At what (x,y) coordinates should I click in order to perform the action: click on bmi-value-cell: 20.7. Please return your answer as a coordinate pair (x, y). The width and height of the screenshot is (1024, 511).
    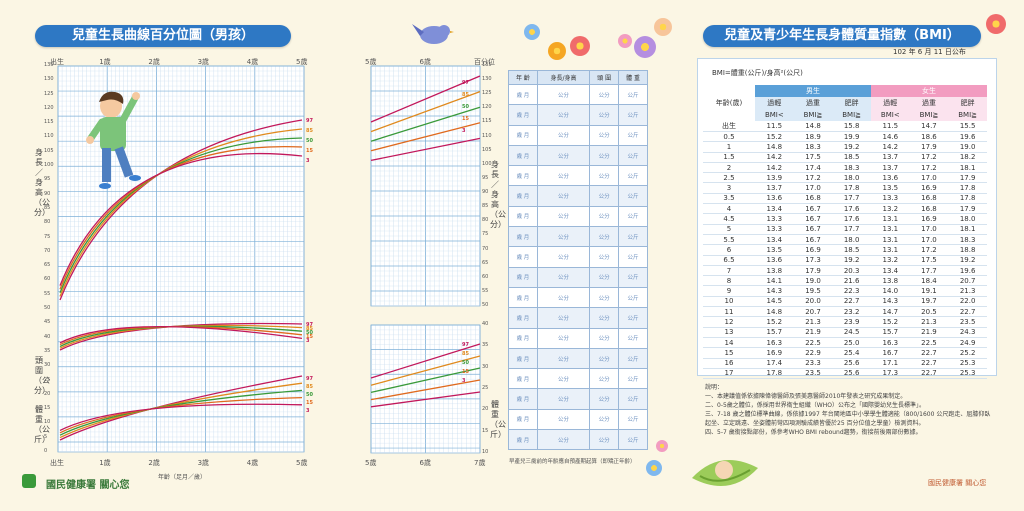
    Looking at the image, I should click on (813, 312).